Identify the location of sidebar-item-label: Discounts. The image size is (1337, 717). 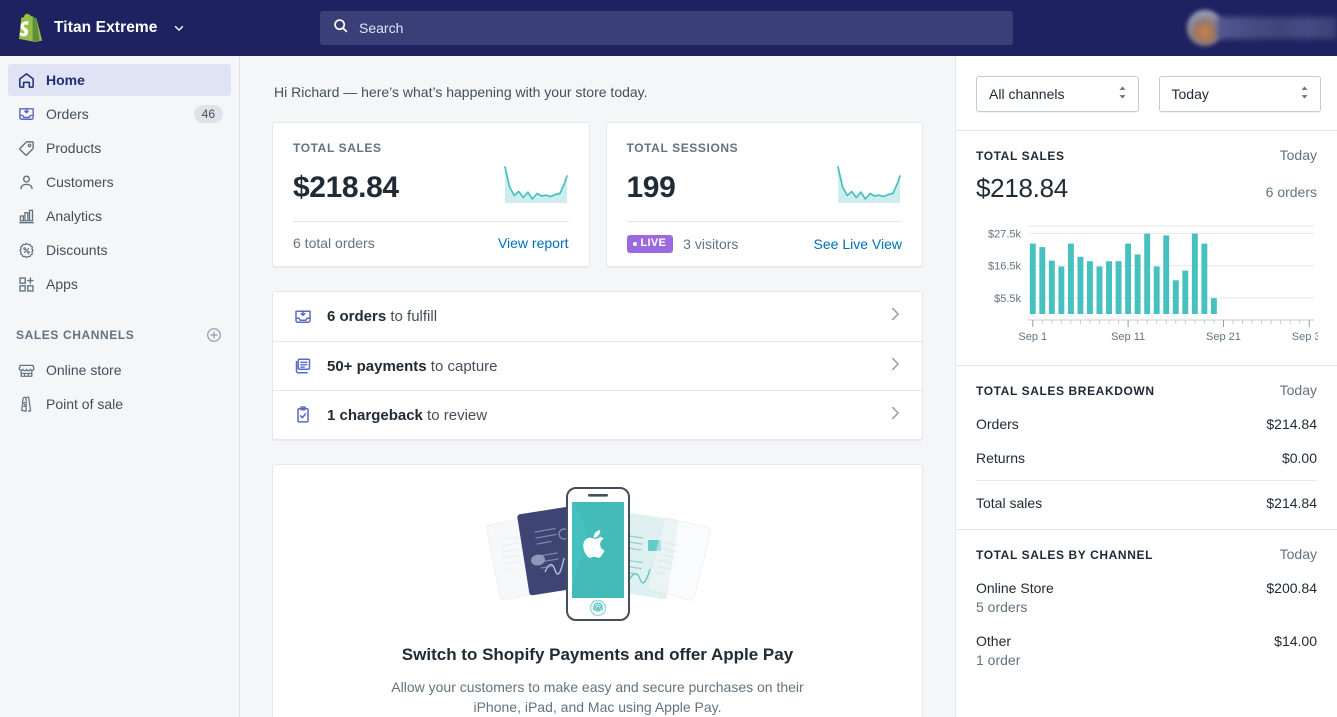
(77, 250).